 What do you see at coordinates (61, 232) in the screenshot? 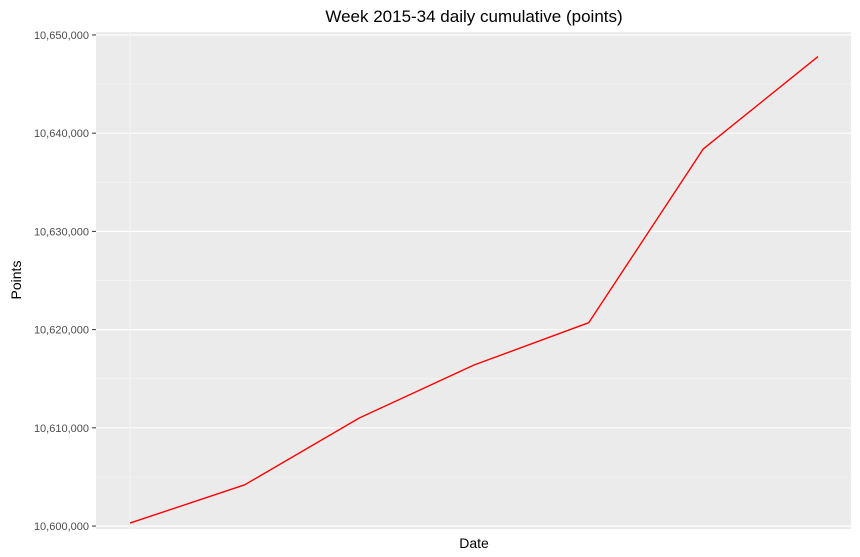
I see `y-tick-label: 10,630,000` at bounding box center [61, 232].